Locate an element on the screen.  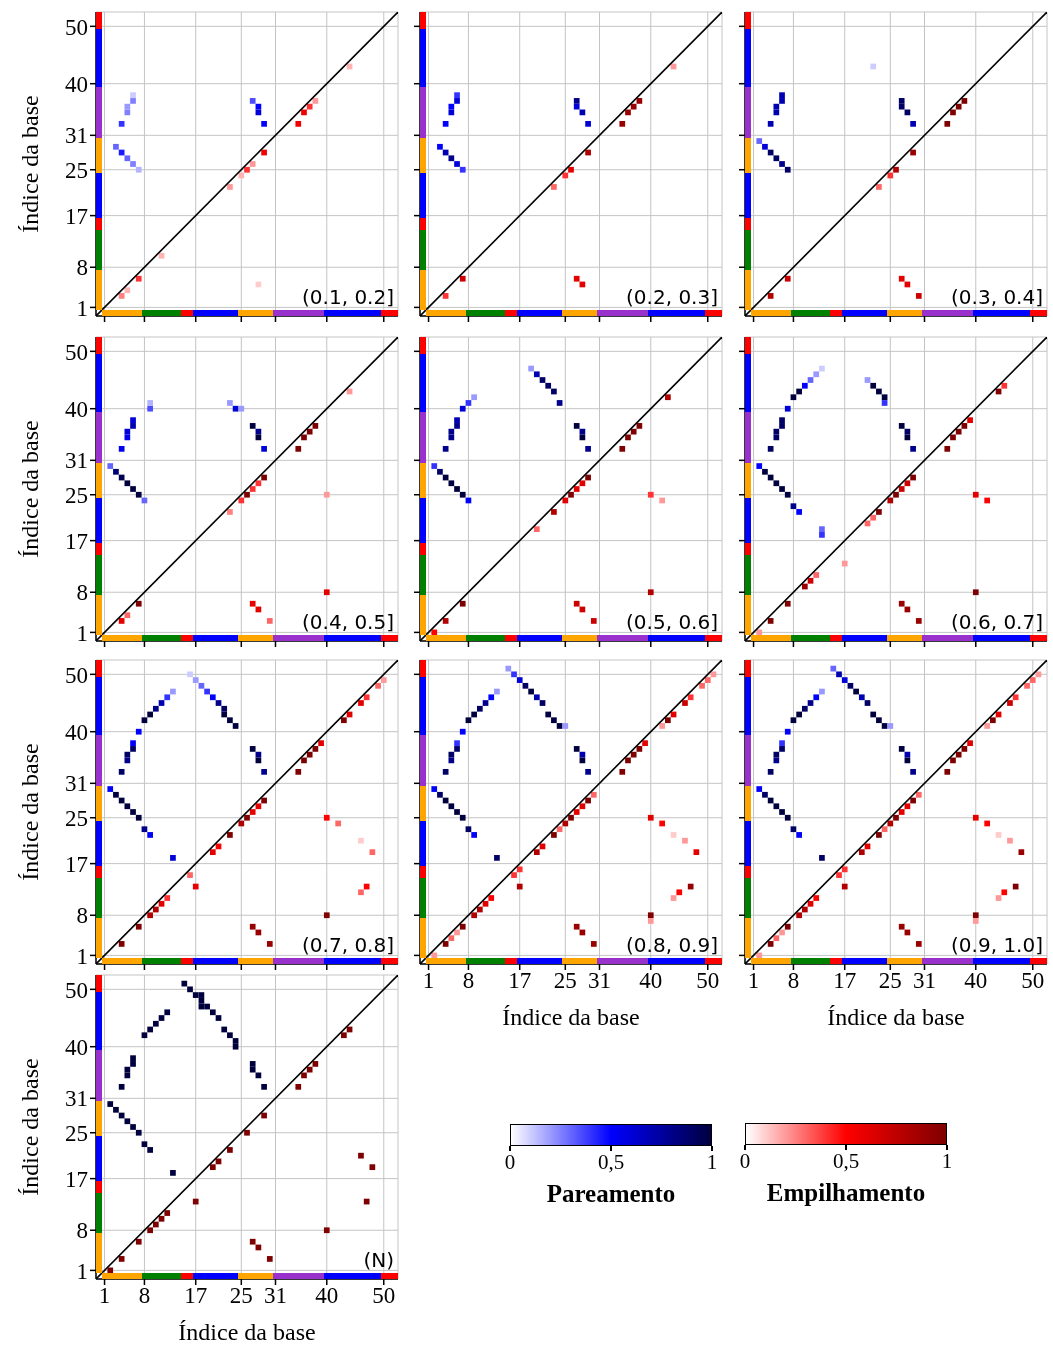
annotation: (0.1, 0.2] is located at coordinates (348, 297).